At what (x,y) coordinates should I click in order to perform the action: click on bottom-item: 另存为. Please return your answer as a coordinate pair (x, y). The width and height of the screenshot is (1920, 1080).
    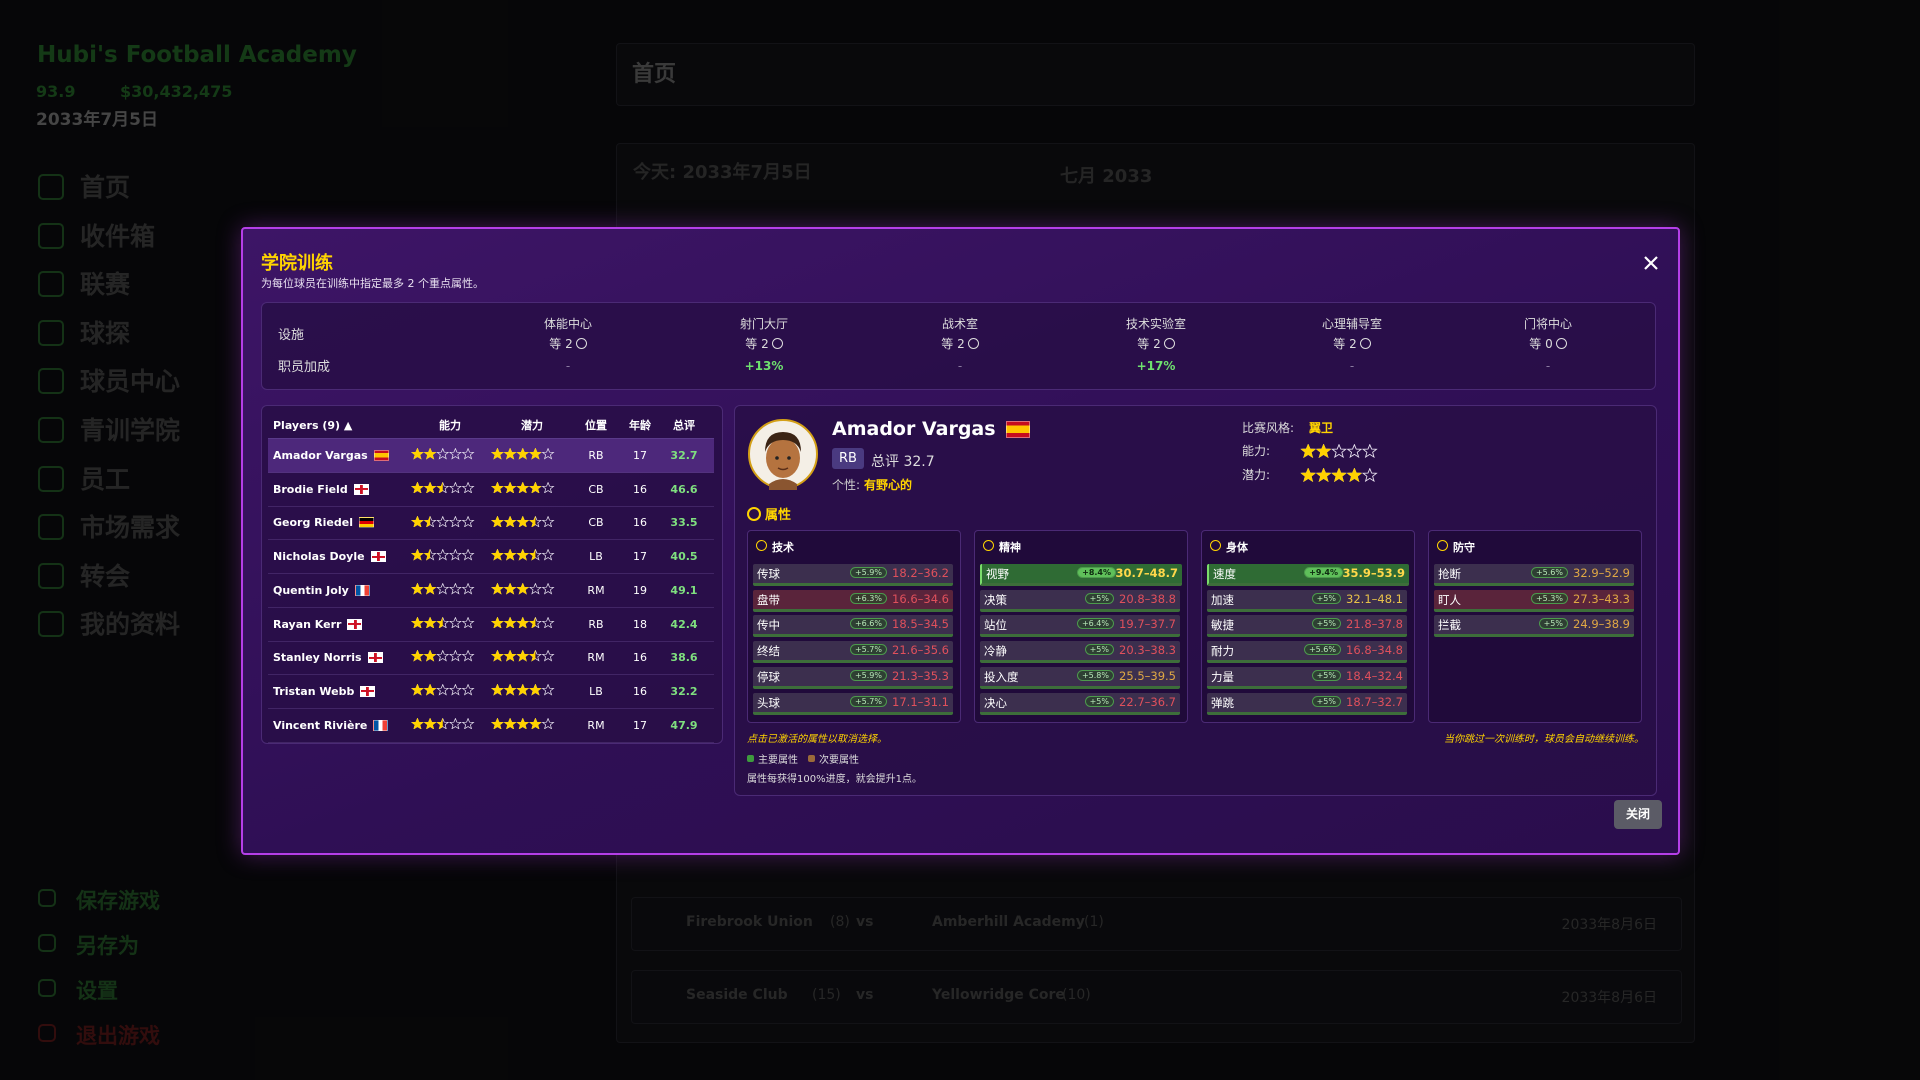
    Looking at the image, I should click on (107, 946).